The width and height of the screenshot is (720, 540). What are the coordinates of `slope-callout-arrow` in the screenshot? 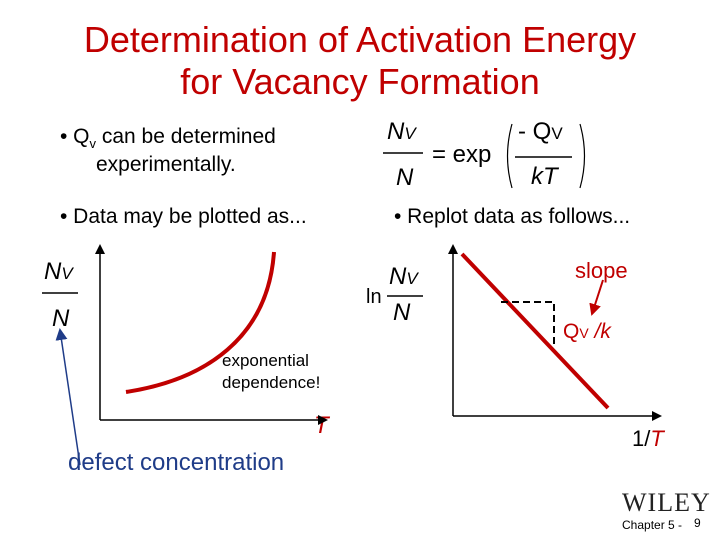 It's located at (596, 297).